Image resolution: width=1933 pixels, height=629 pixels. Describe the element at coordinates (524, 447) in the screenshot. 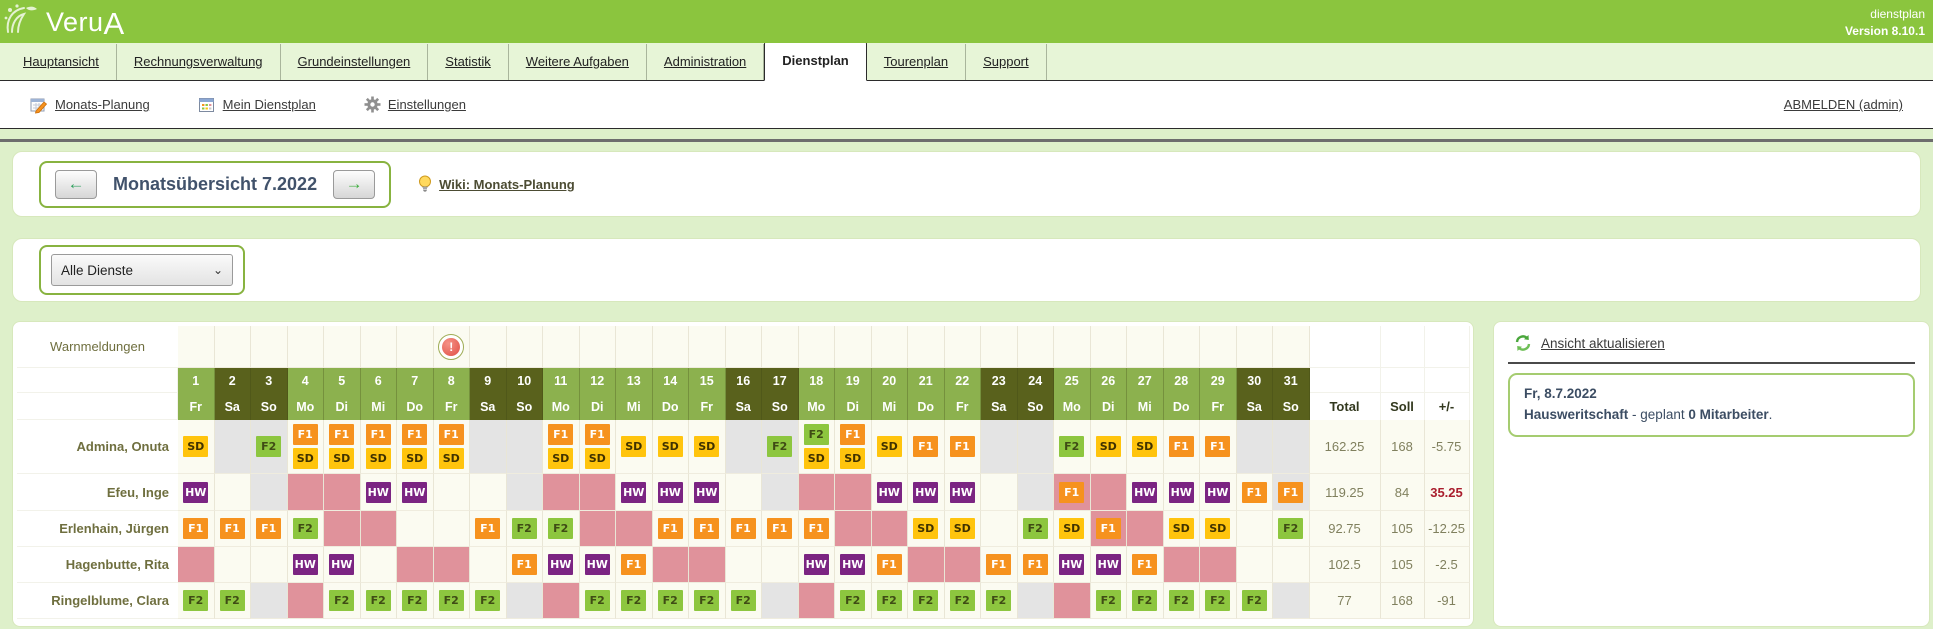

I see `shift-cell-r1-d10` at that location.